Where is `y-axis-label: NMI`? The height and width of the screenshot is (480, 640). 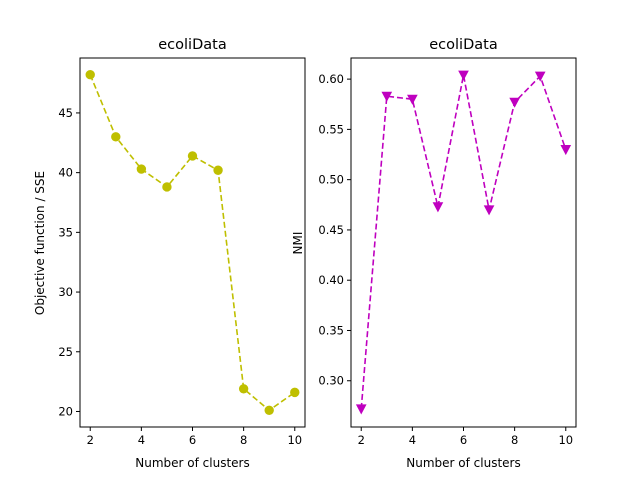 y-axis-label: NMI is located at coordinates (298, 243).